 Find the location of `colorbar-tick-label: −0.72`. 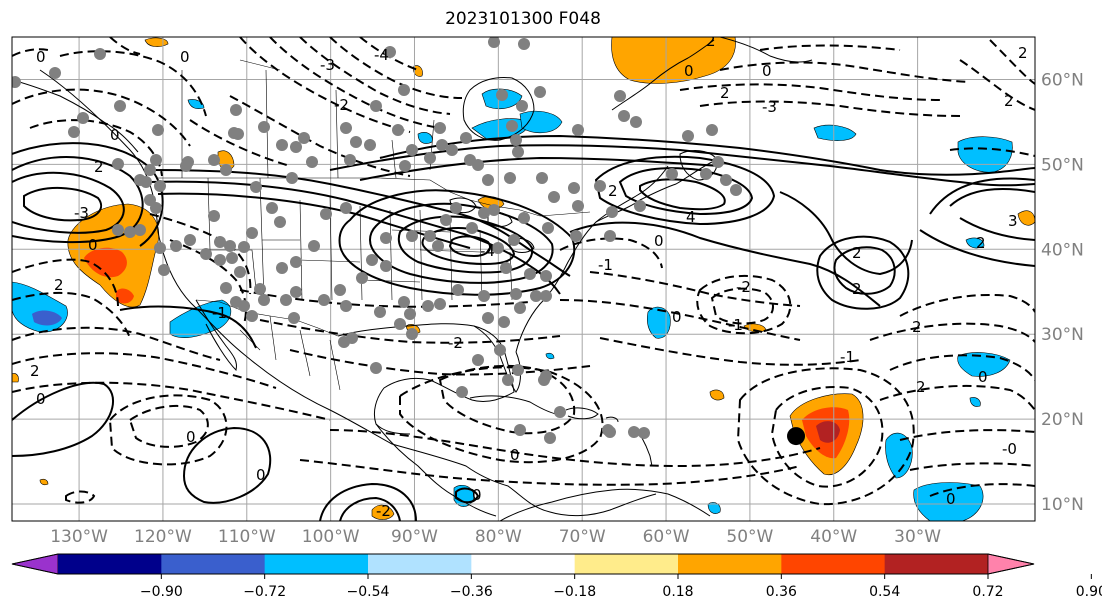

colorbar-tick-label: −0.72 is located at coordinates (264, 592).